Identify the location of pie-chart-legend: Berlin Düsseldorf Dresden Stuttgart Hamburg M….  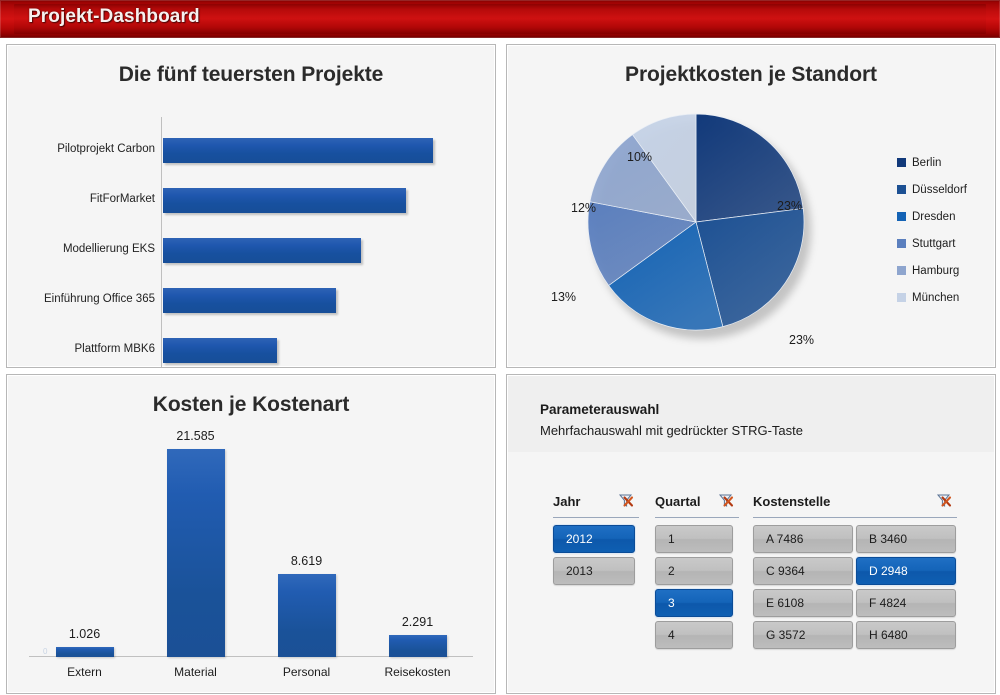
(947, 230).